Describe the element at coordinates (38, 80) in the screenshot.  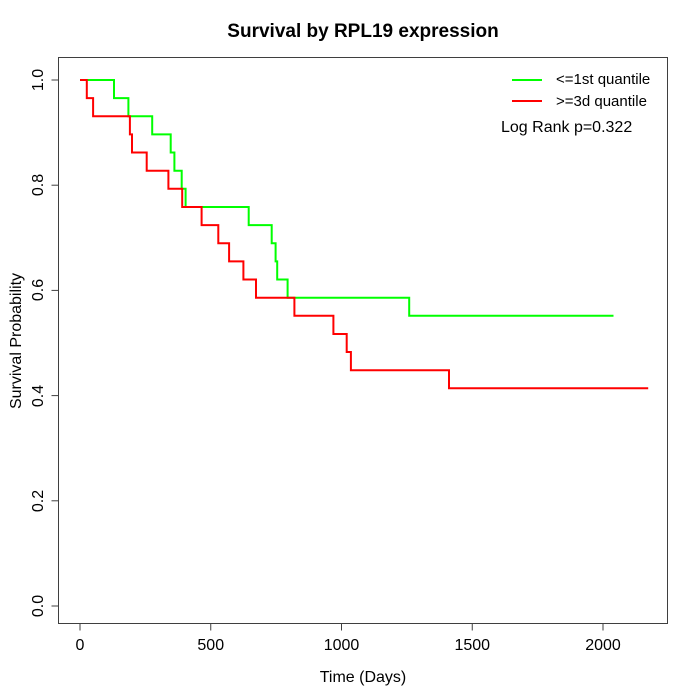
I see `y-tick-label: 1.0` at that location.